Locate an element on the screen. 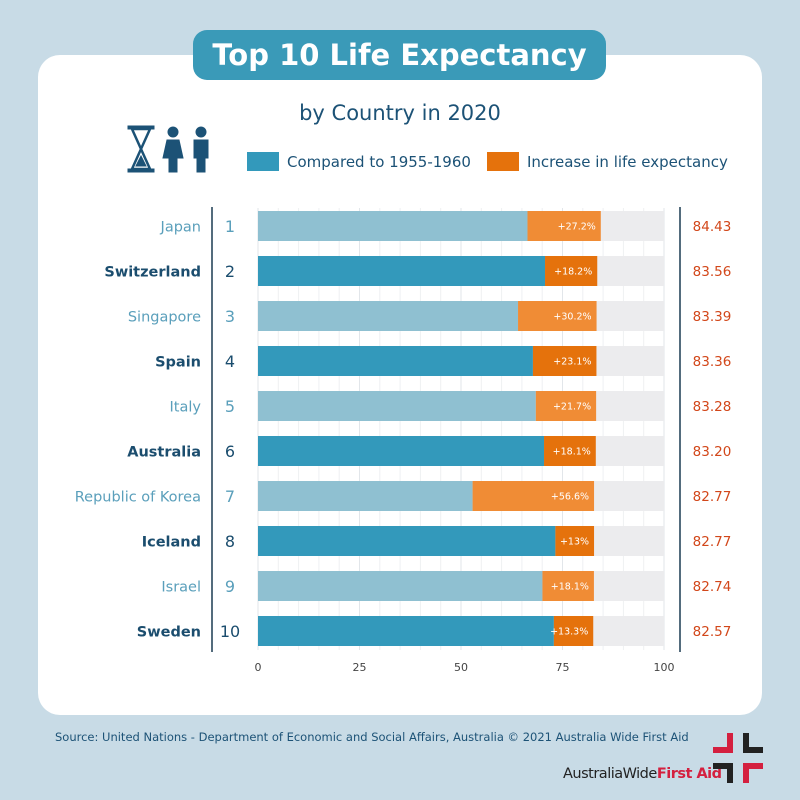 This screenshot has height=800, width=800. increase-label: +18.2% is located at coordinates (573, 272).